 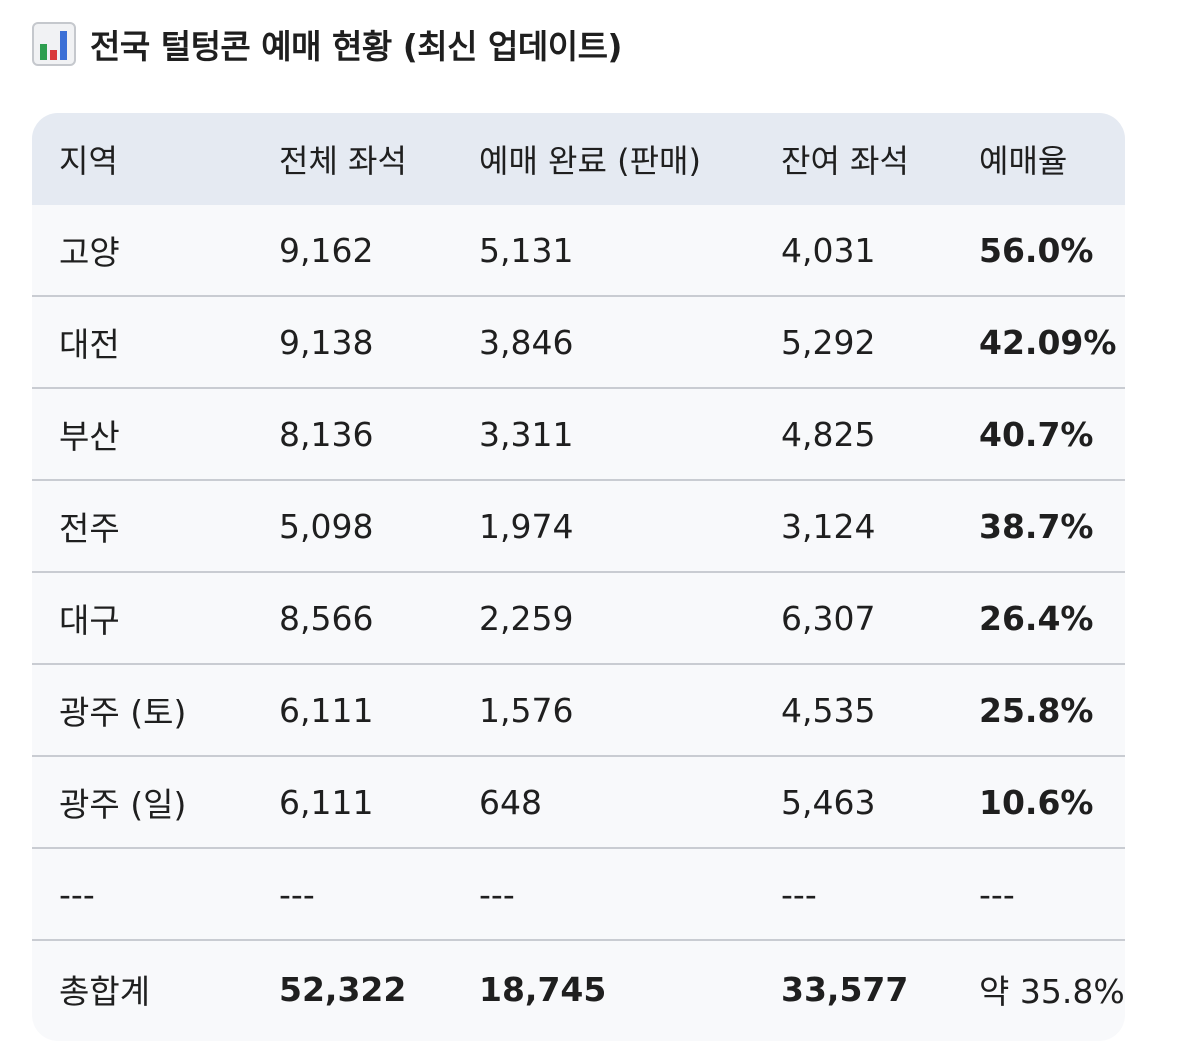 What do you see at coordinates (89, 436) in the screenshot?
I see `region-cell: 부산` at bounding box center [89, 436].